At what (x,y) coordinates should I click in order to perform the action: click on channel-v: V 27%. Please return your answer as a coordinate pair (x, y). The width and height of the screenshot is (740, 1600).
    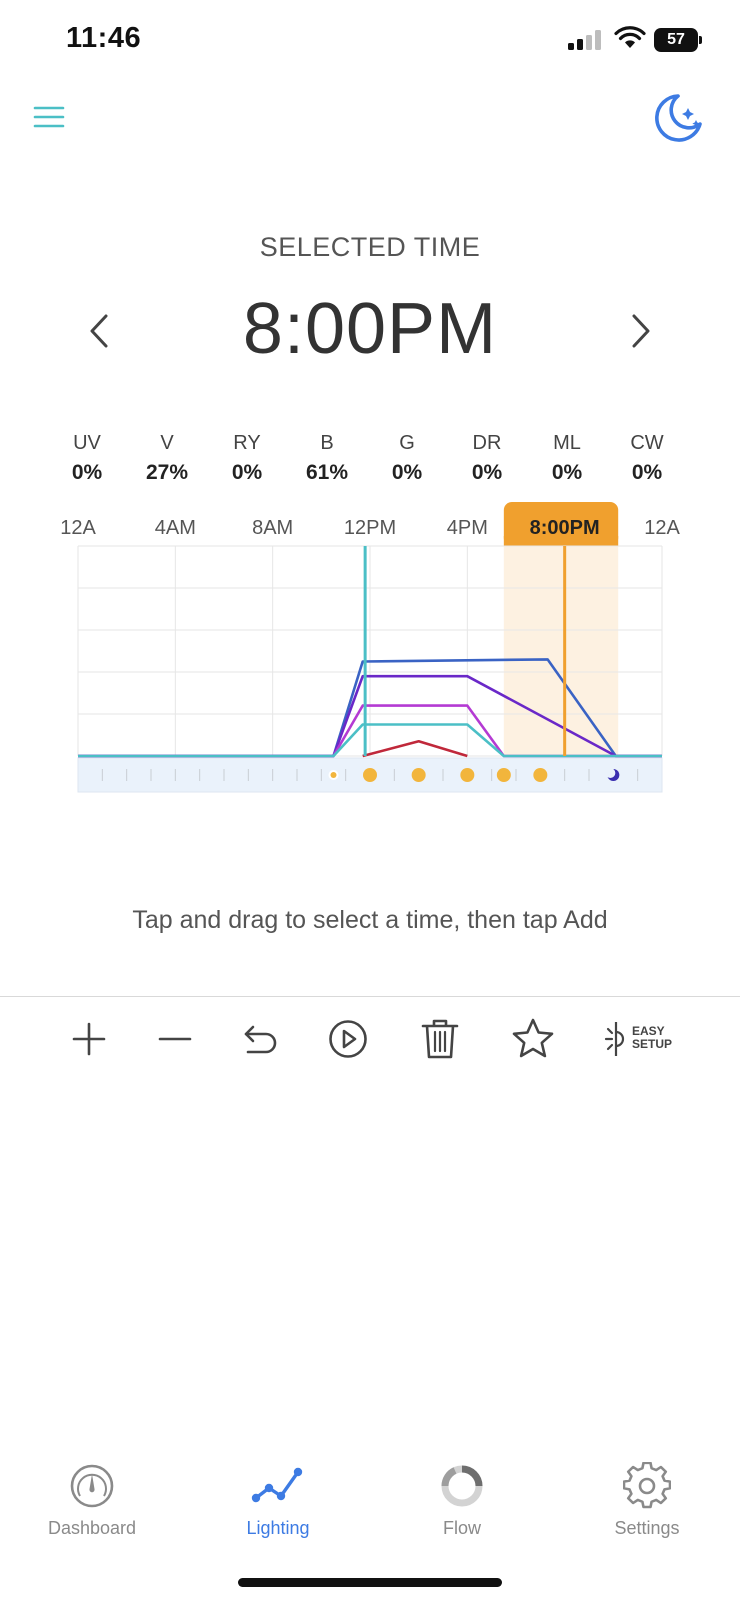
    Looking at the image, I should click on (167, 458).